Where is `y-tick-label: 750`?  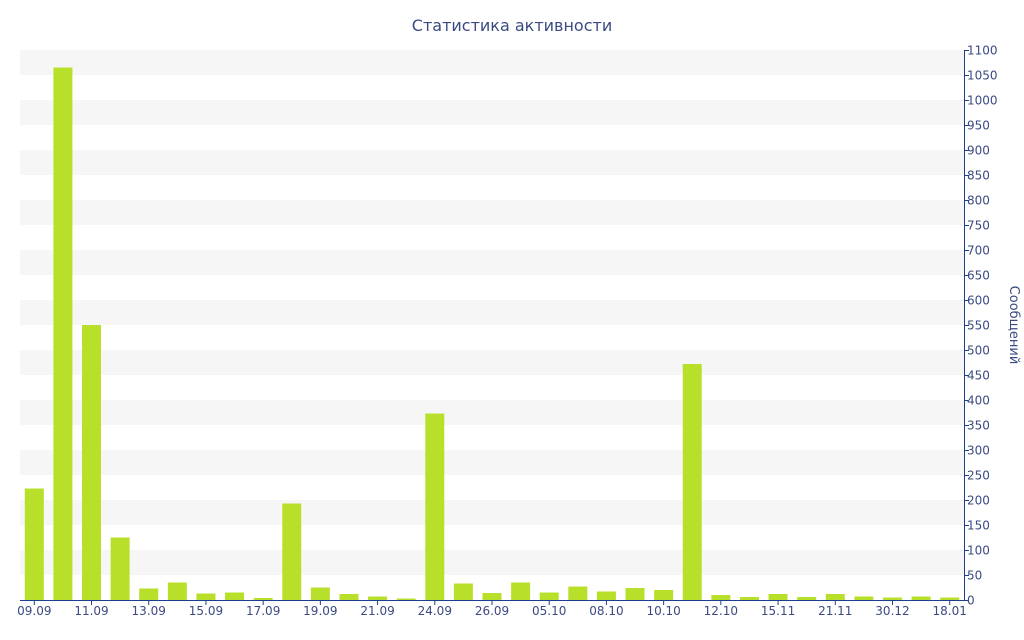
y-tick-label: 750 is located at coordinates (978, 226).